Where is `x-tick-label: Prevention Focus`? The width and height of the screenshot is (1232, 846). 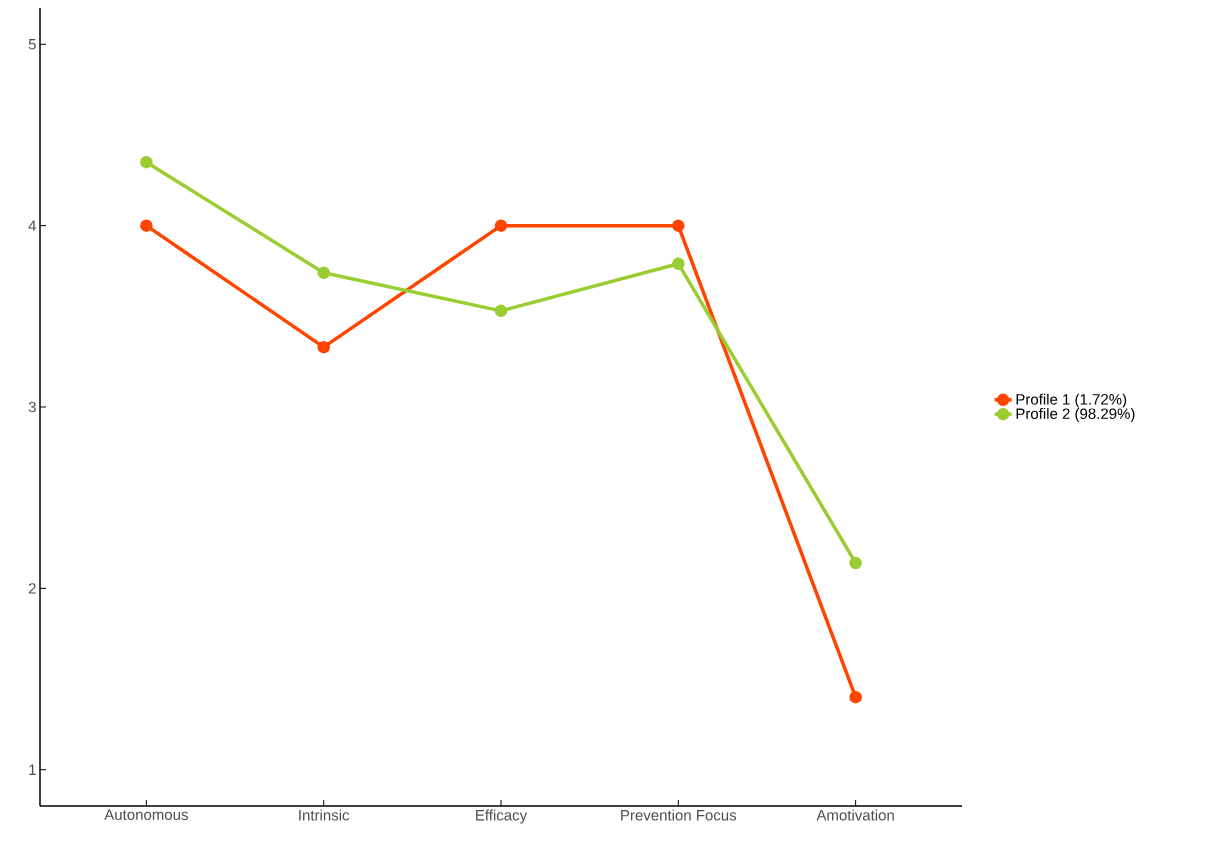
x-tick-label: Prevention Focus is located at coordinates (679, 815).